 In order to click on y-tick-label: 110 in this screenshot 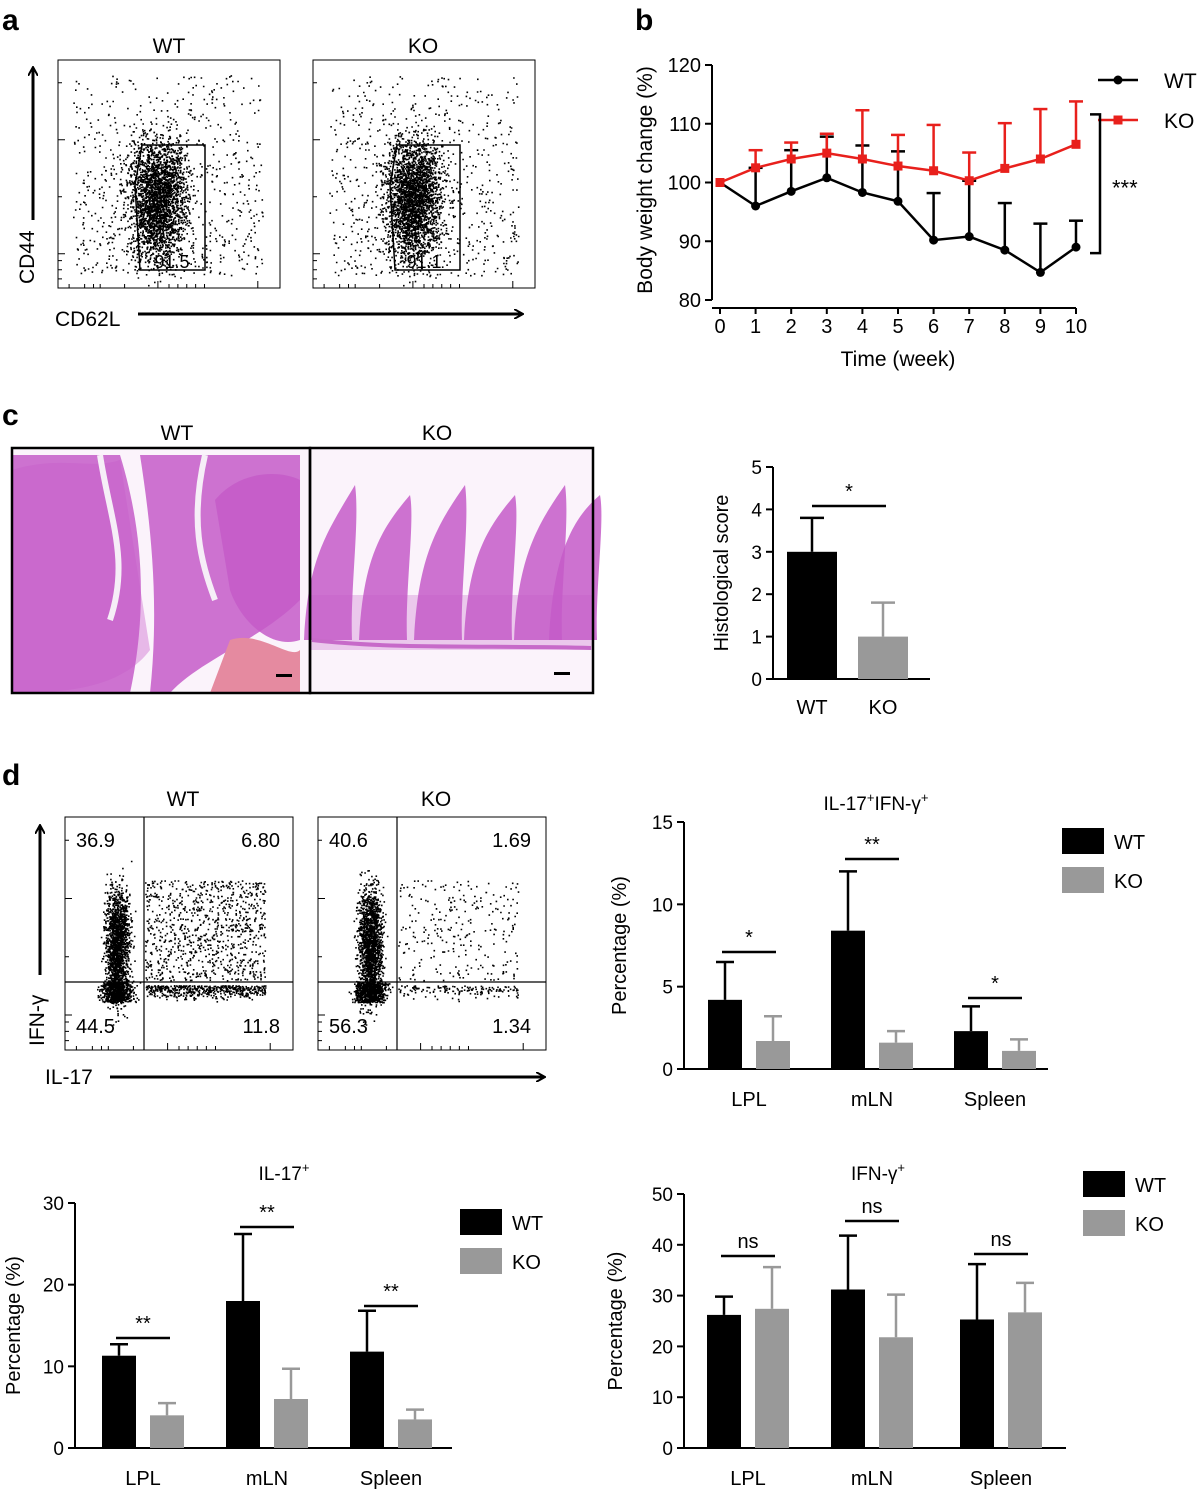, I will do `click(685, 125)`.